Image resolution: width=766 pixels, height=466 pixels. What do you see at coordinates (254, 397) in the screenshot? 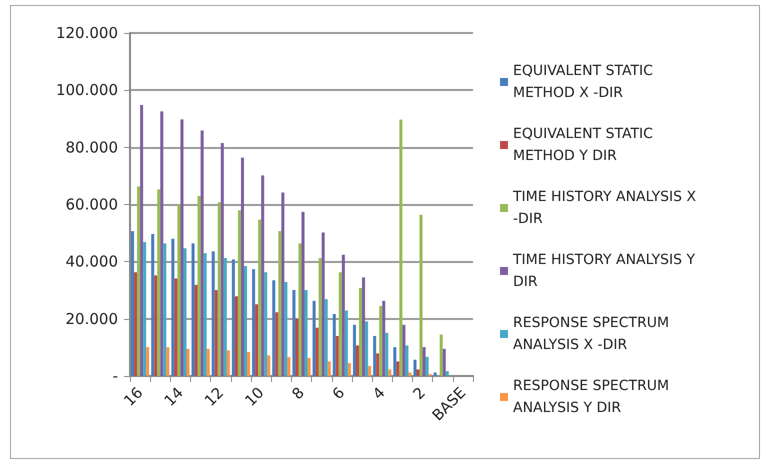
I see `x-tick-label: 10` at bounding box center [254, 397].